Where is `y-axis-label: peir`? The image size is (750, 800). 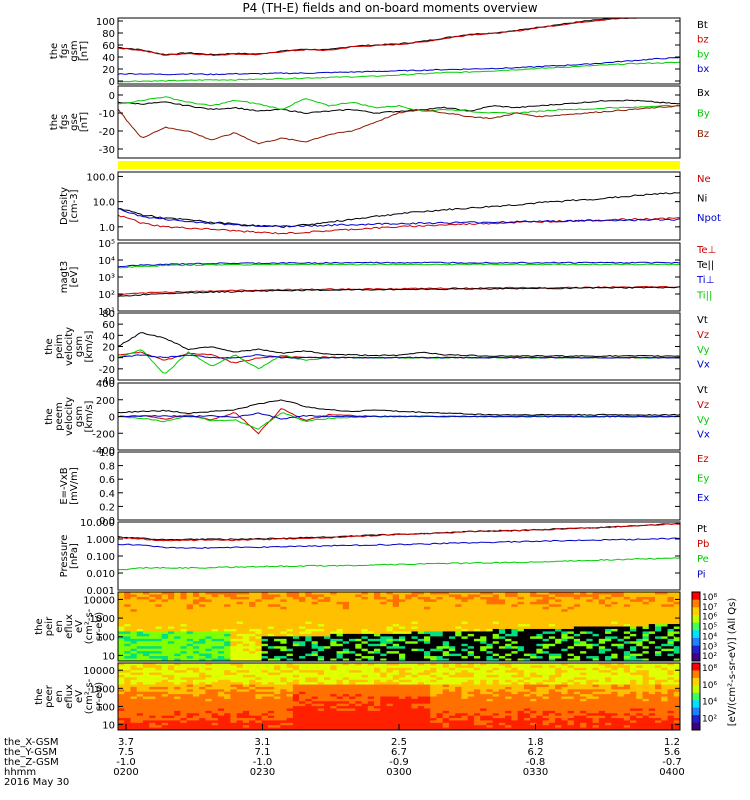 y-axis-label: peir is located at coordinates (49, 626).